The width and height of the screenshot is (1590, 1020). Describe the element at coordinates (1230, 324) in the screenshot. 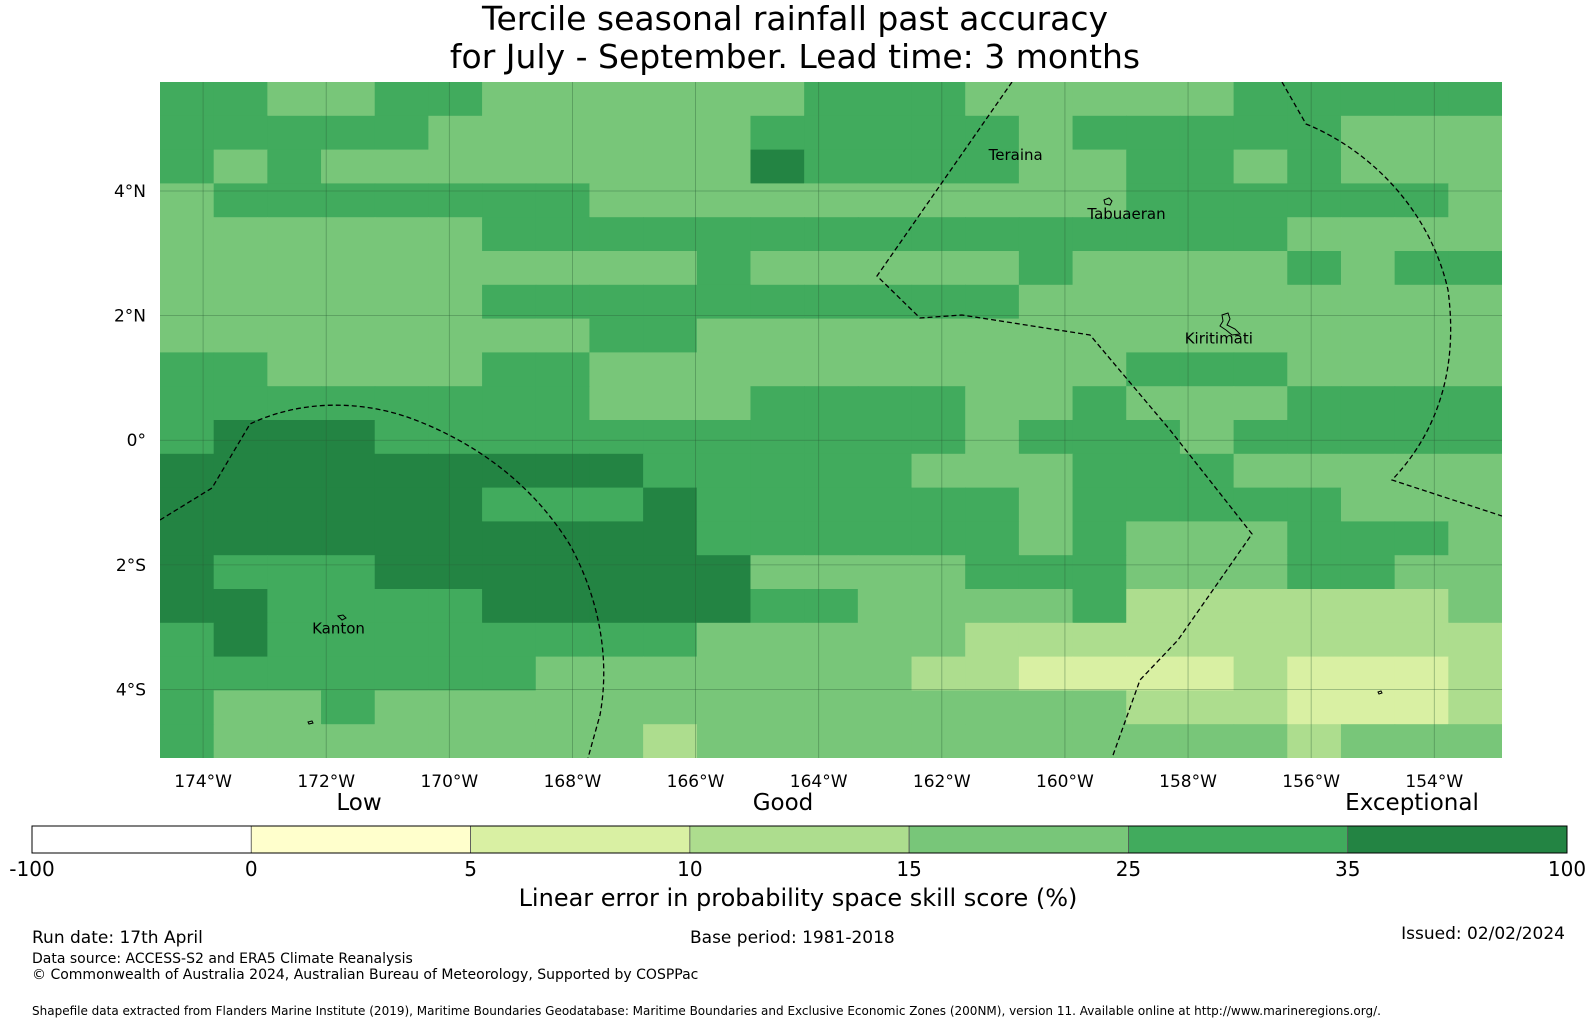

I see `island-kiritimati` at that location.